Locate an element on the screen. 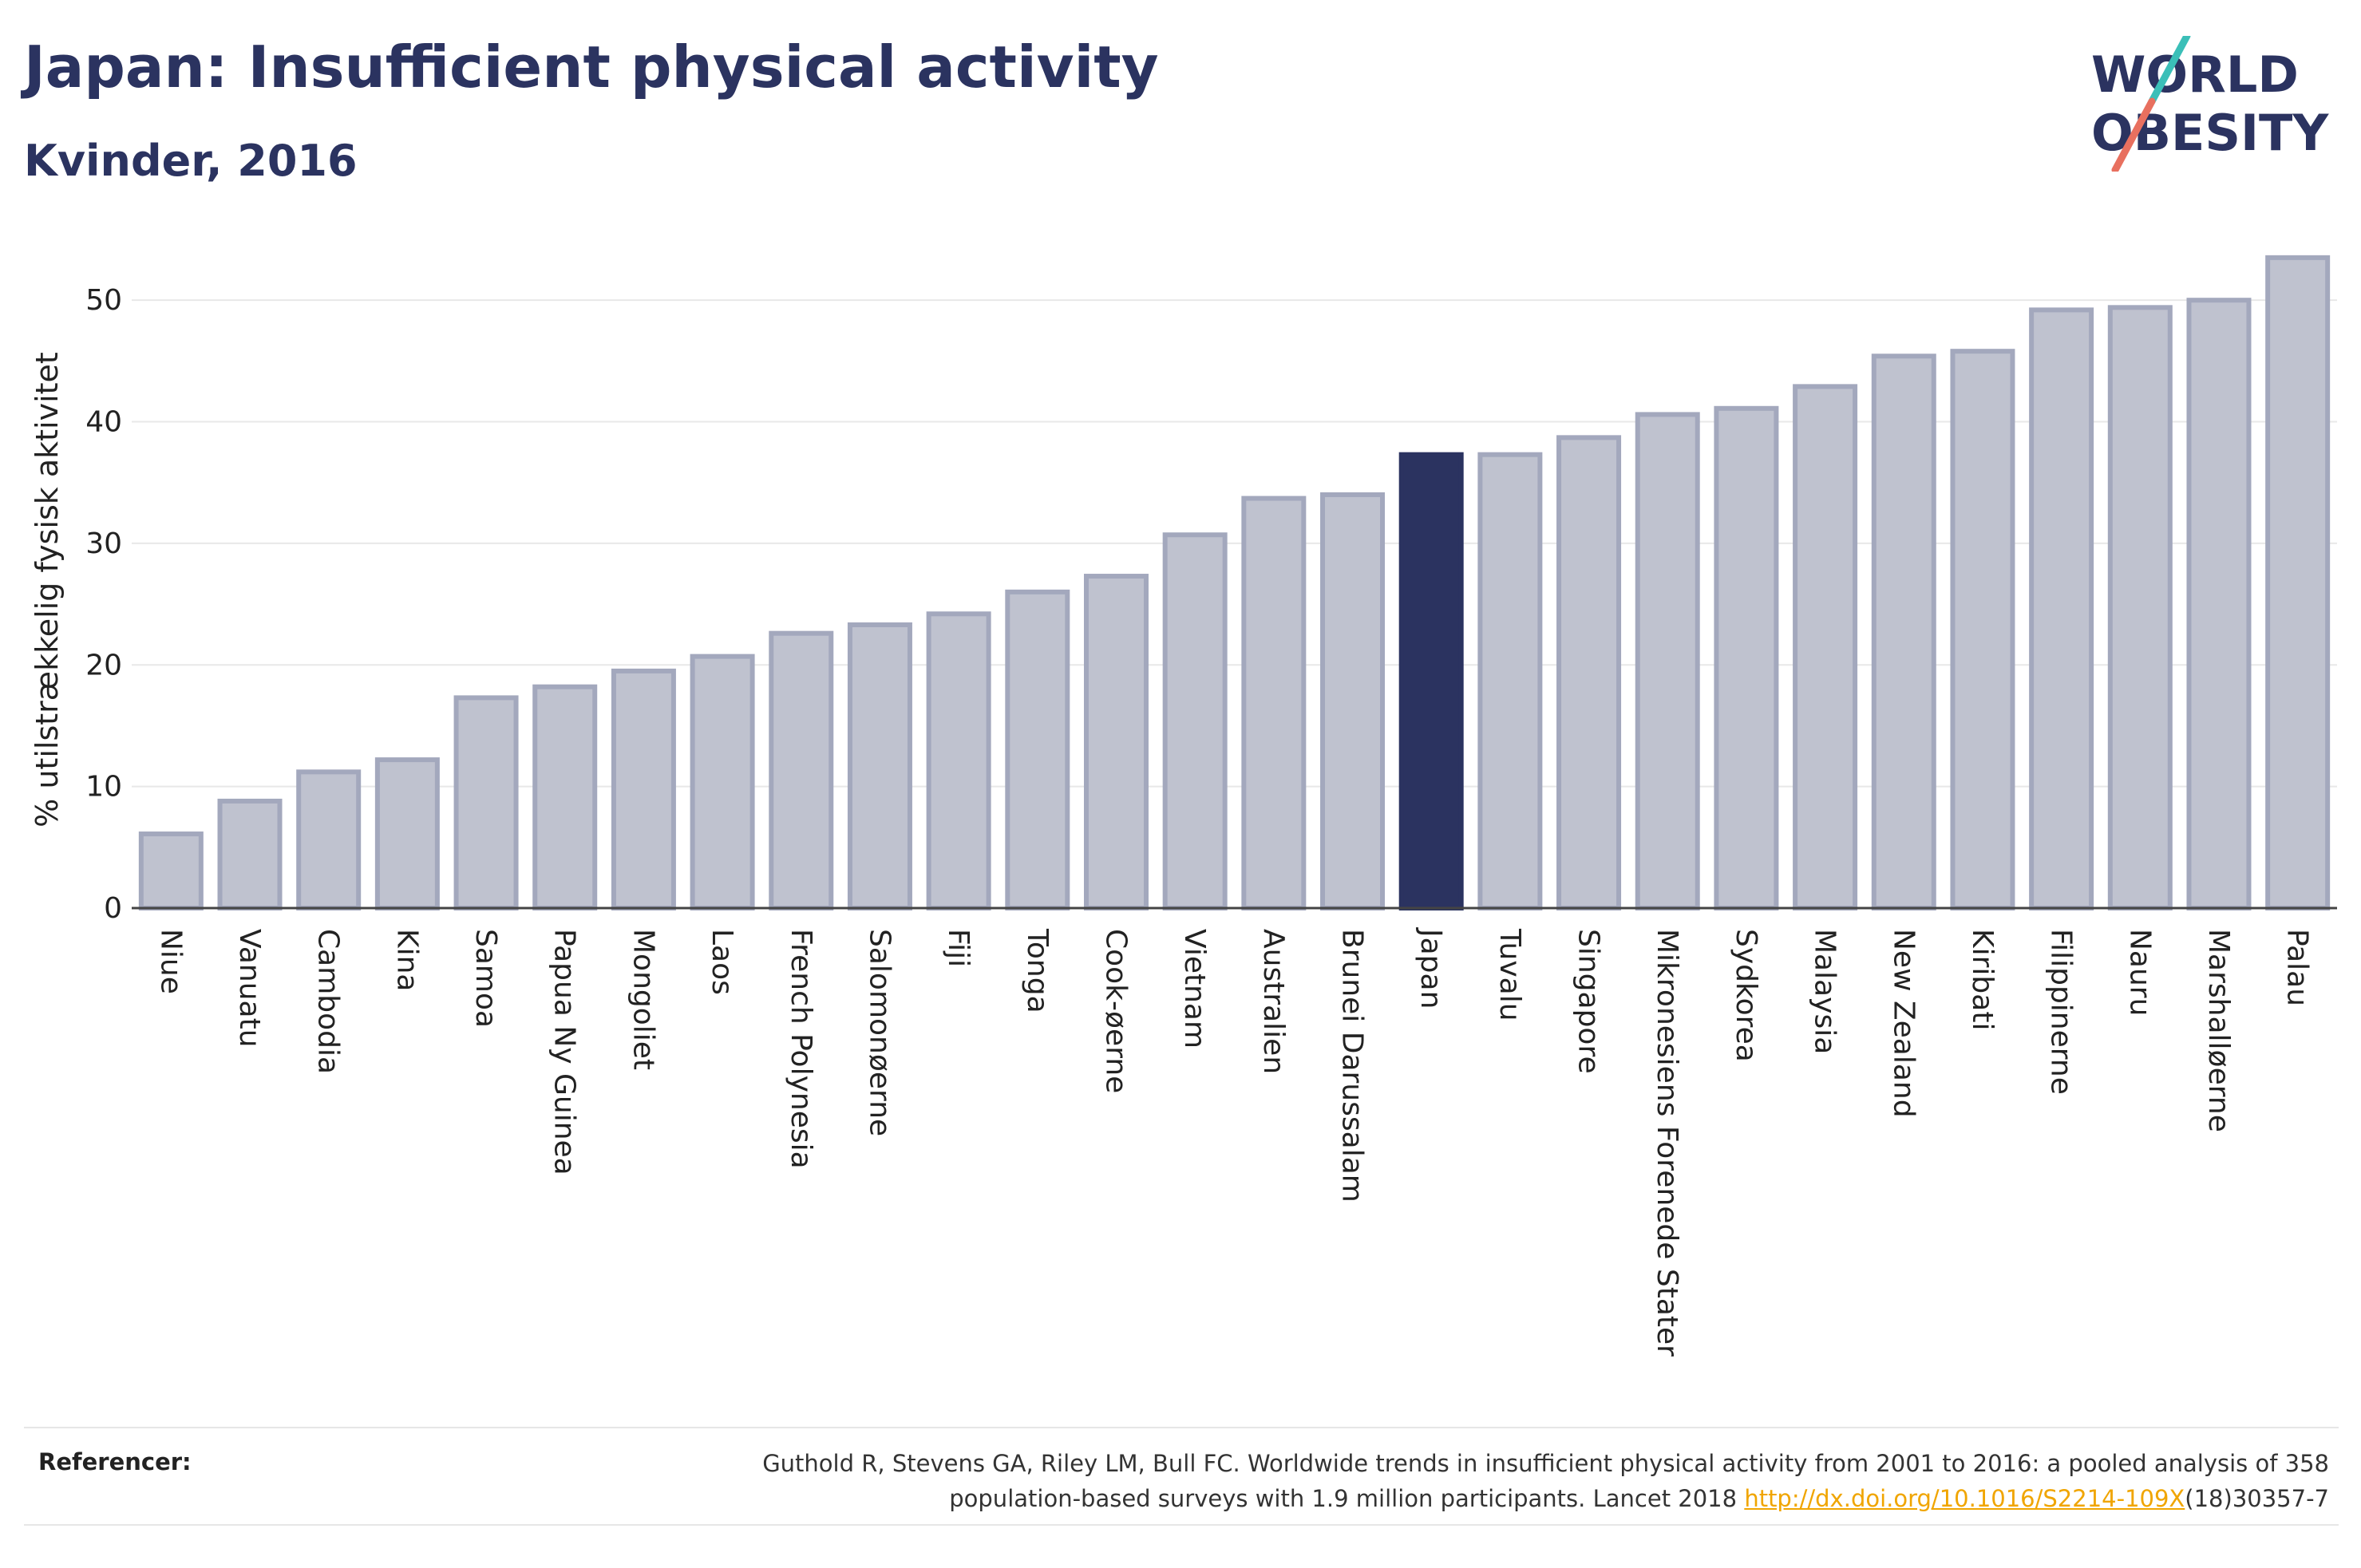  x-tick-label: Sydkorea is located at coordinates (1746, 995).